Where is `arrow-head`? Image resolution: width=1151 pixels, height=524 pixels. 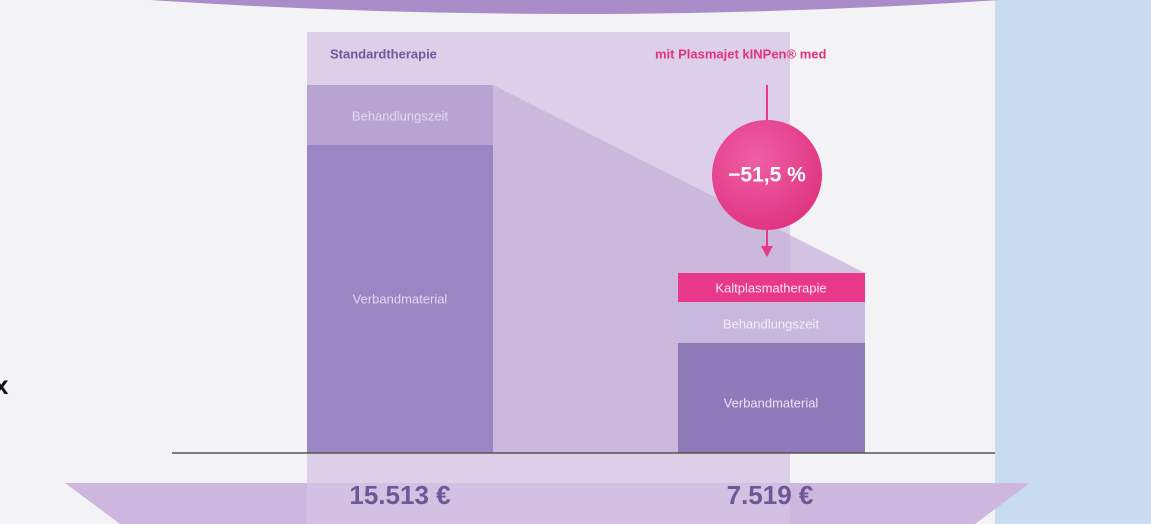 arrow-head is located at coordinates (767, 251).